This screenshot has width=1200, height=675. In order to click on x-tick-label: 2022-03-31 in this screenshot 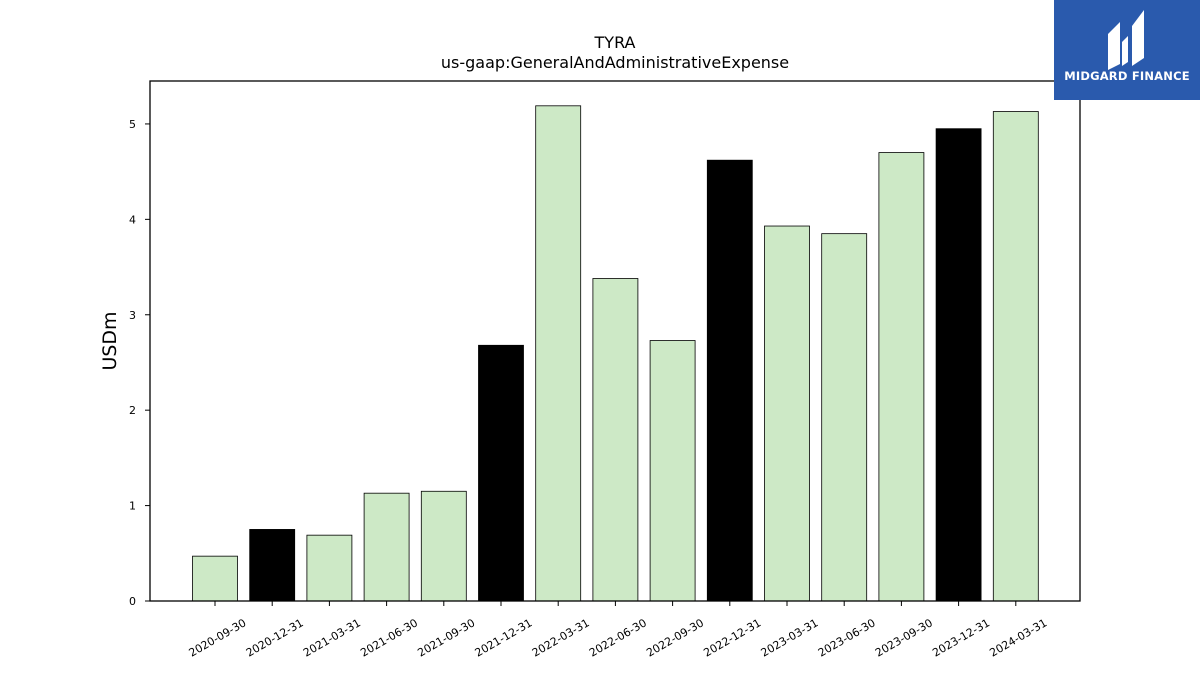, I will do `click(561, 637)`.